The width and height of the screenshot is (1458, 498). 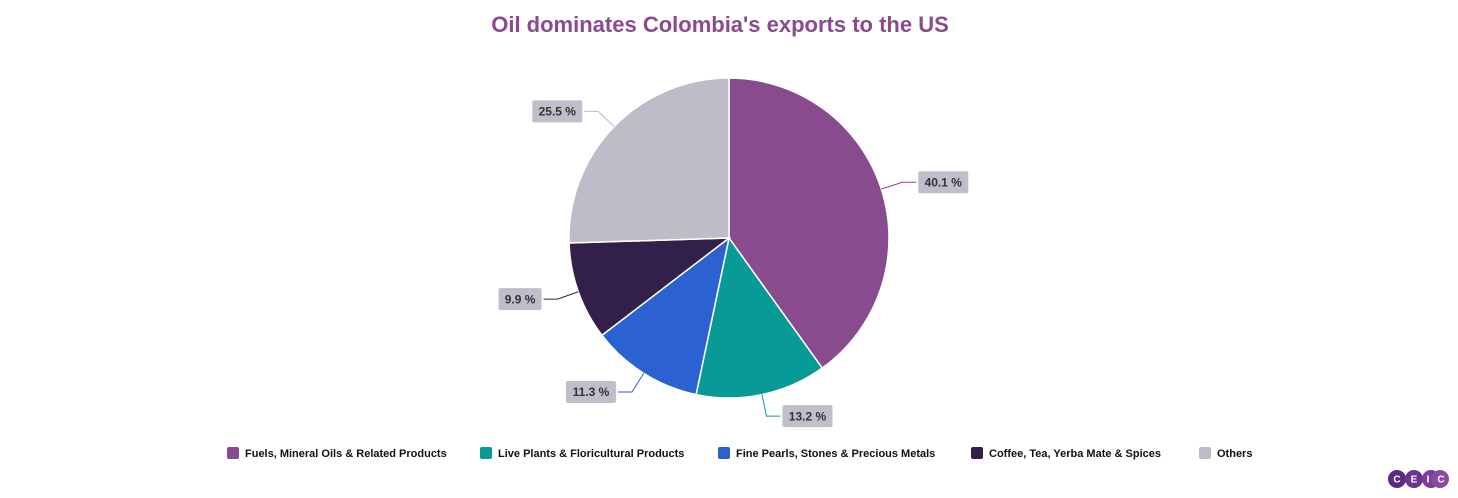 I want to click on legend-label: Others, so click(x=1234, y=454).